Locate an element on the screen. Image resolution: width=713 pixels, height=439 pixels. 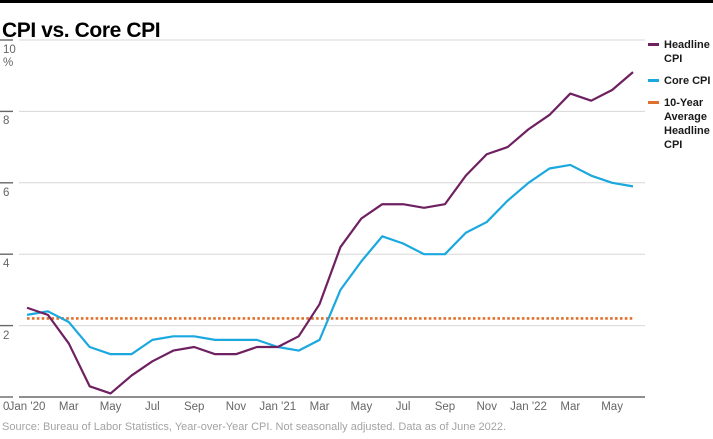
y-tick-label: 4 is located at coordinates (6, 264).